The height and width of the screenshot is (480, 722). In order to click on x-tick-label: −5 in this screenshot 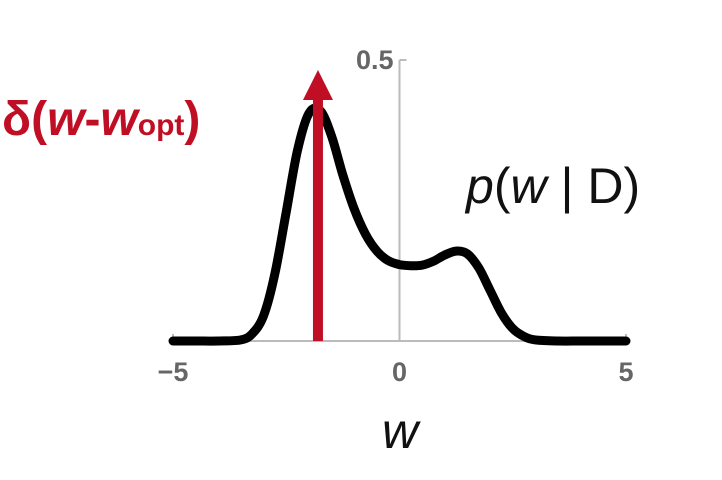, I will do `click(173, 372)`.